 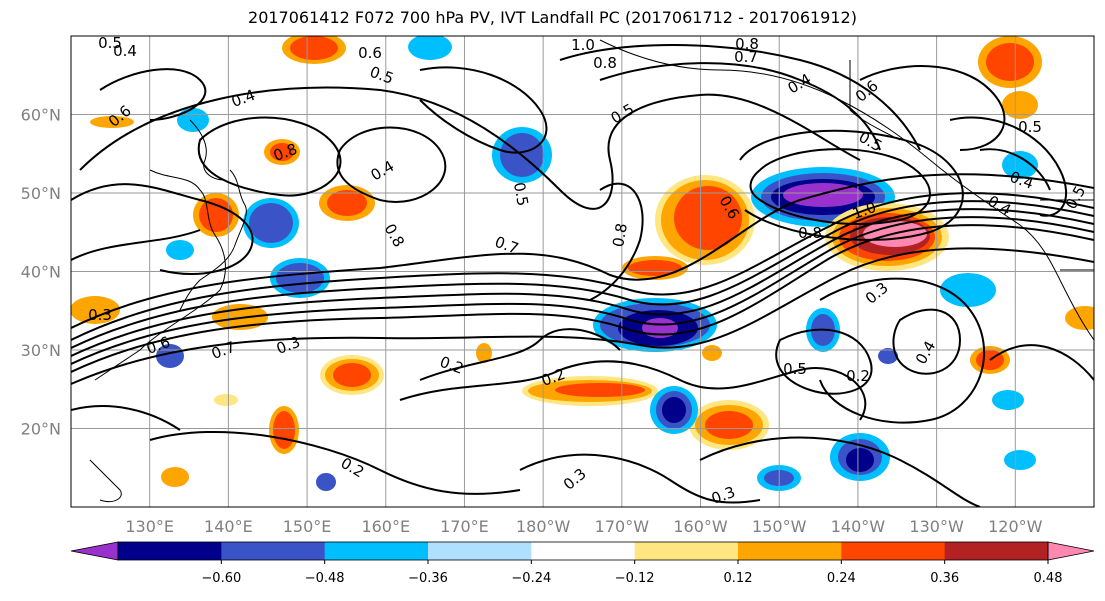 What do you see at coordinates (41, 350) in the screenshot?
I see `latitude-label: 30°N` at bounding box center [41, 350].